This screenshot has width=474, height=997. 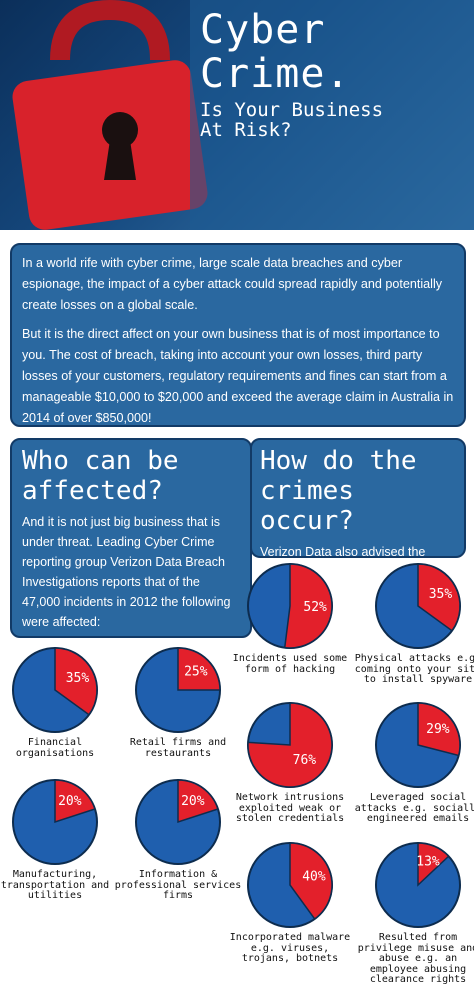 I want to click on value-label: 76%, so click(x=305, y=760).